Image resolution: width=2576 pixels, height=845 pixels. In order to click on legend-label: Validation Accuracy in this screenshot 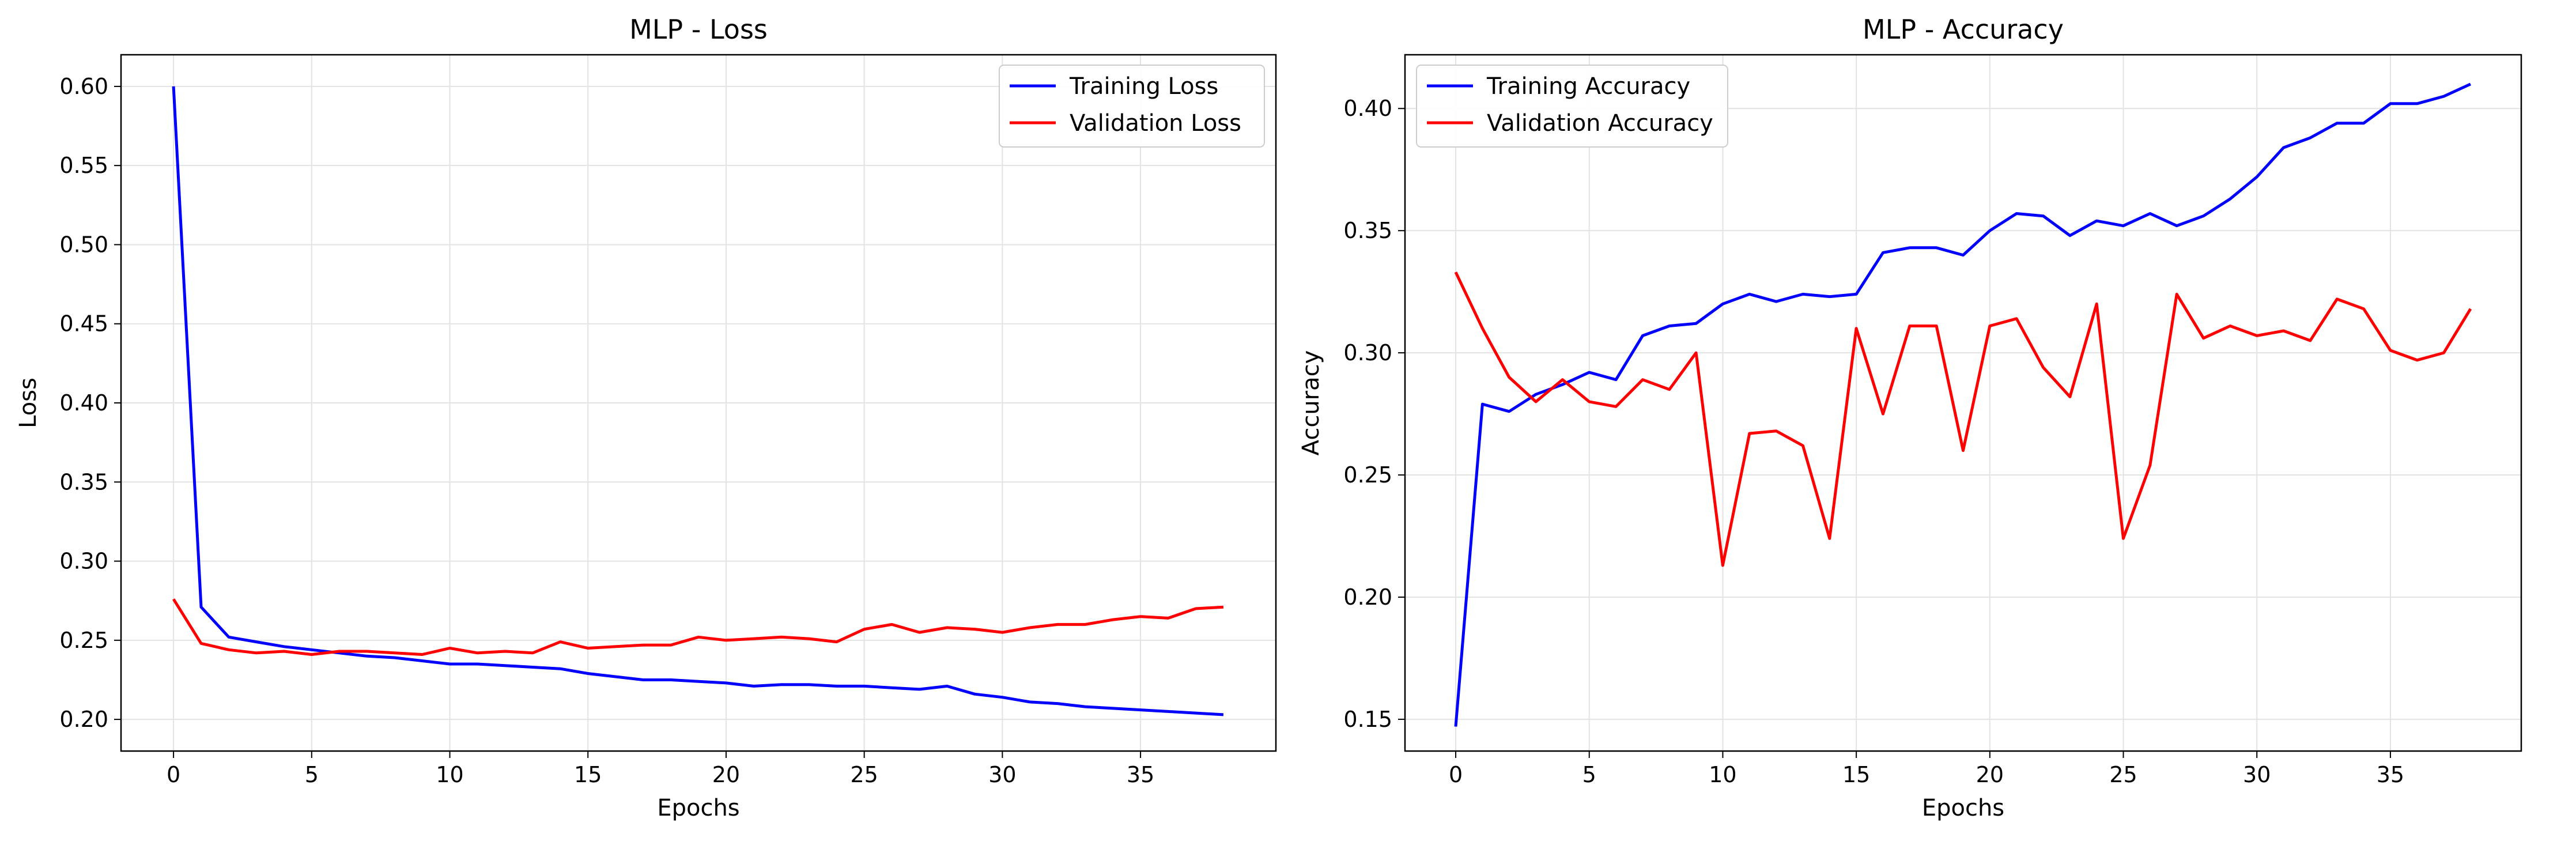, I will do `click(1600, 124)`.